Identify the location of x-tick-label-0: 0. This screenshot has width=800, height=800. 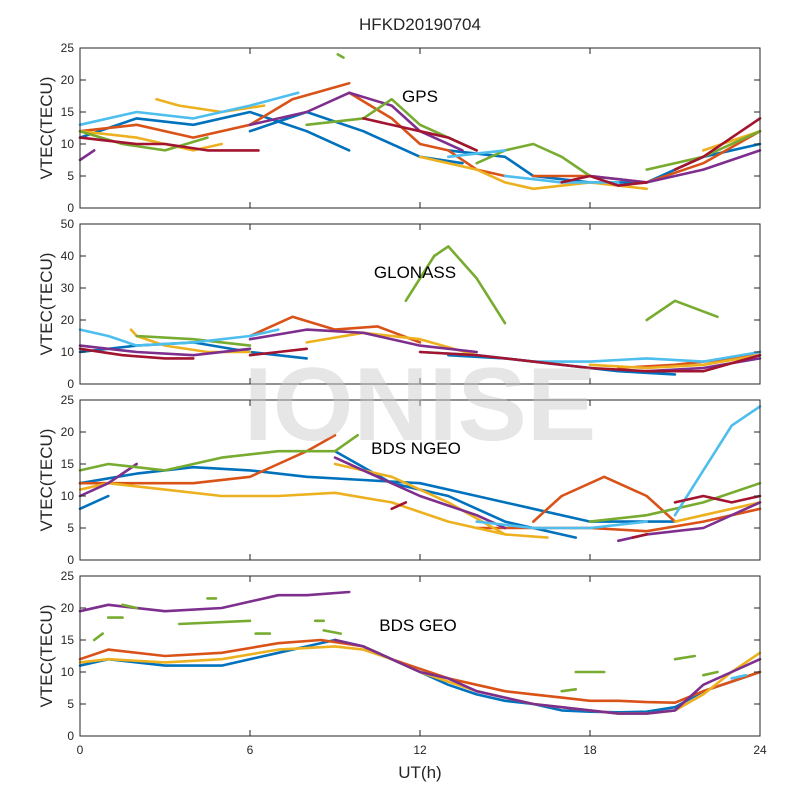
(80, 750).